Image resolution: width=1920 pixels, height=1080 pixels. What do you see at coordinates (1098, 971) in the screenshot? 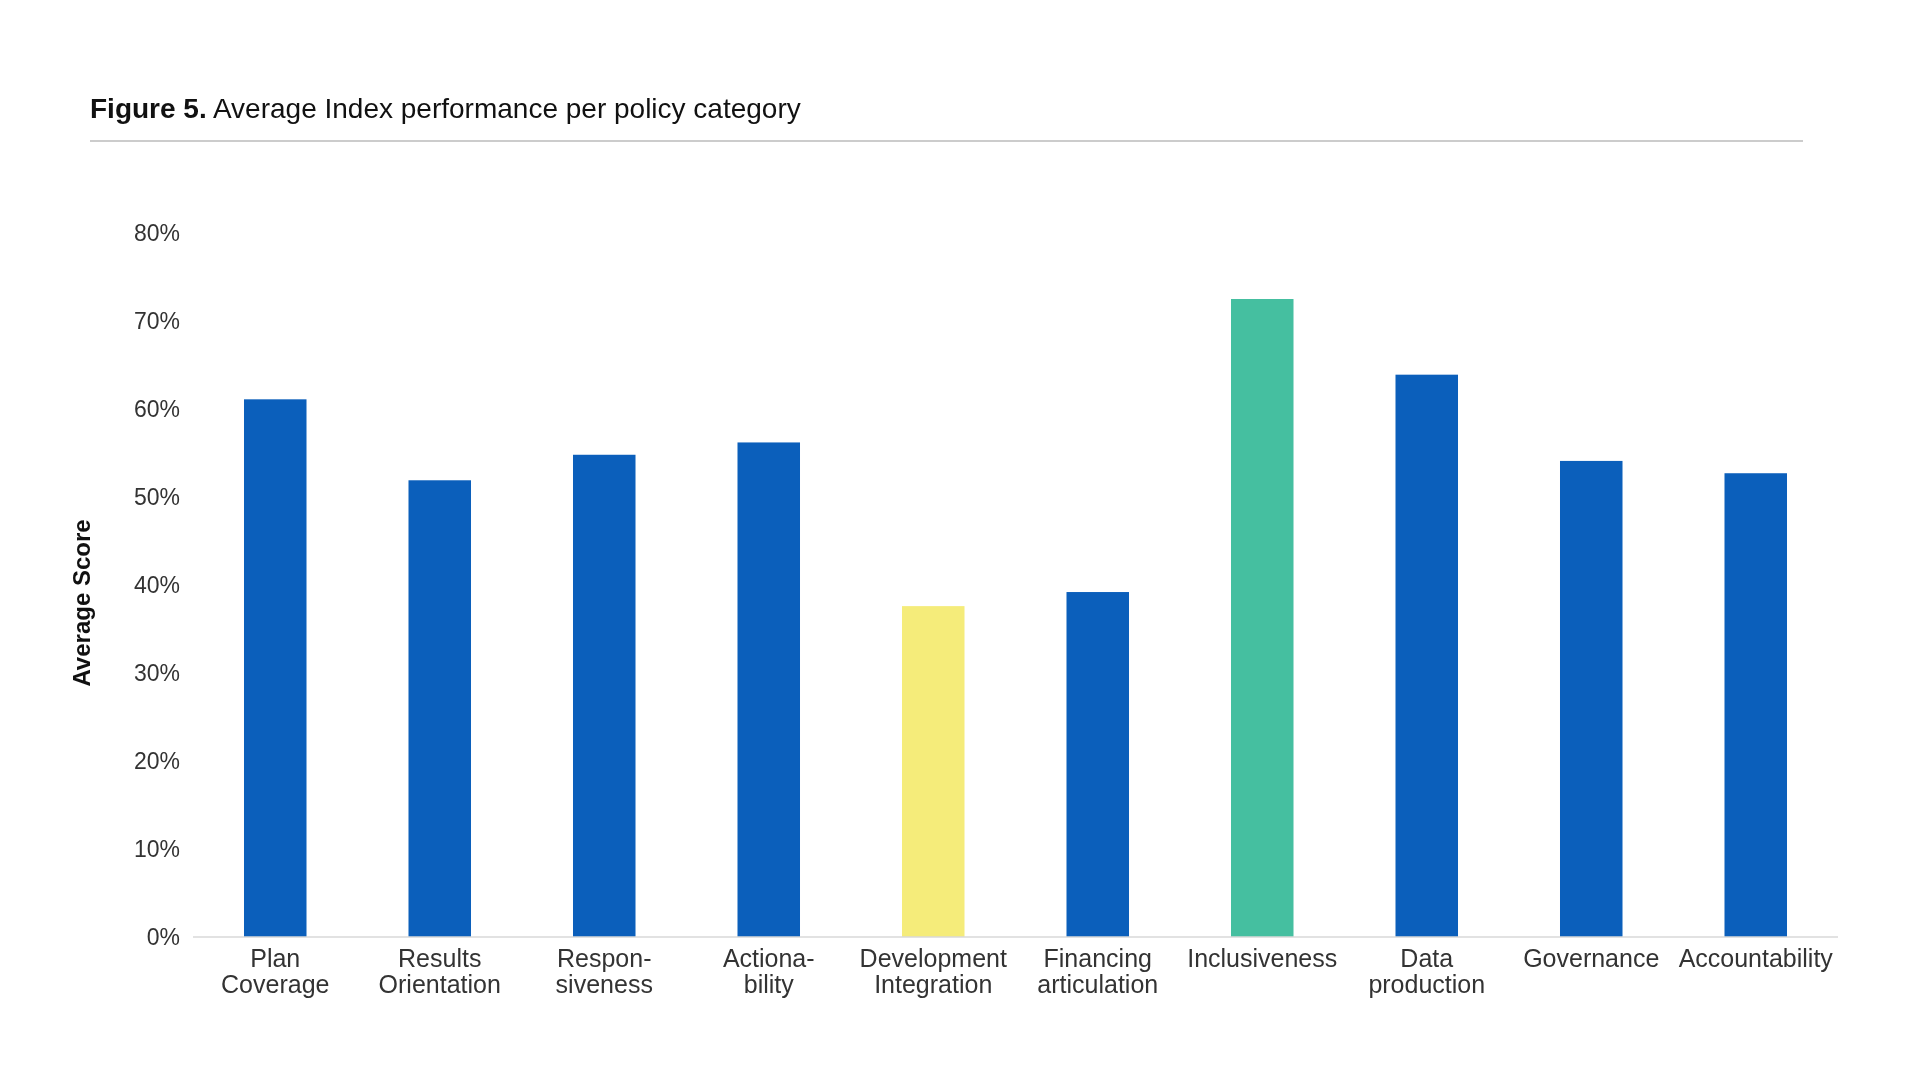
I see `x-tick-label: Financing articulation` at bounding box center [1098, 971].